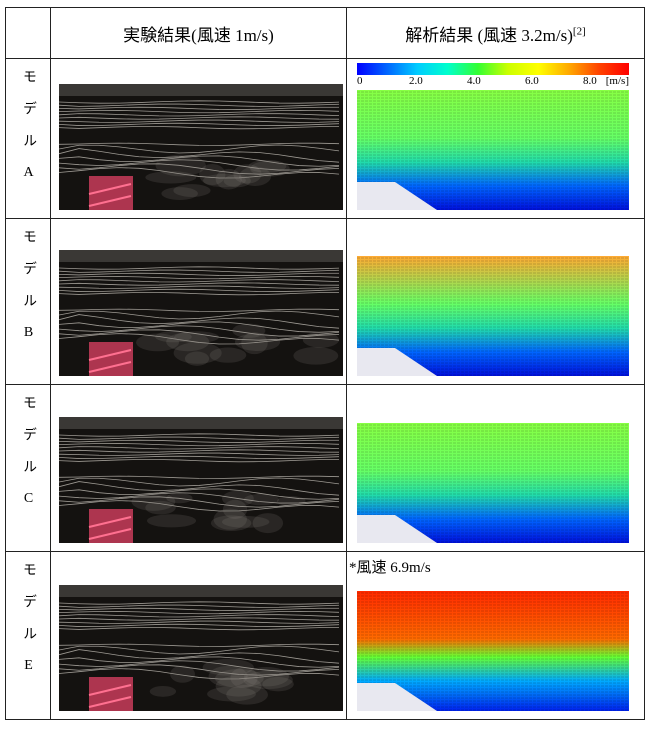 The width and height of the screenshot is (650, 731). What do you see at coordinates (28, 133) in the screenshot?
I see `row-label: モデルA` at bounding box center [28, 133].